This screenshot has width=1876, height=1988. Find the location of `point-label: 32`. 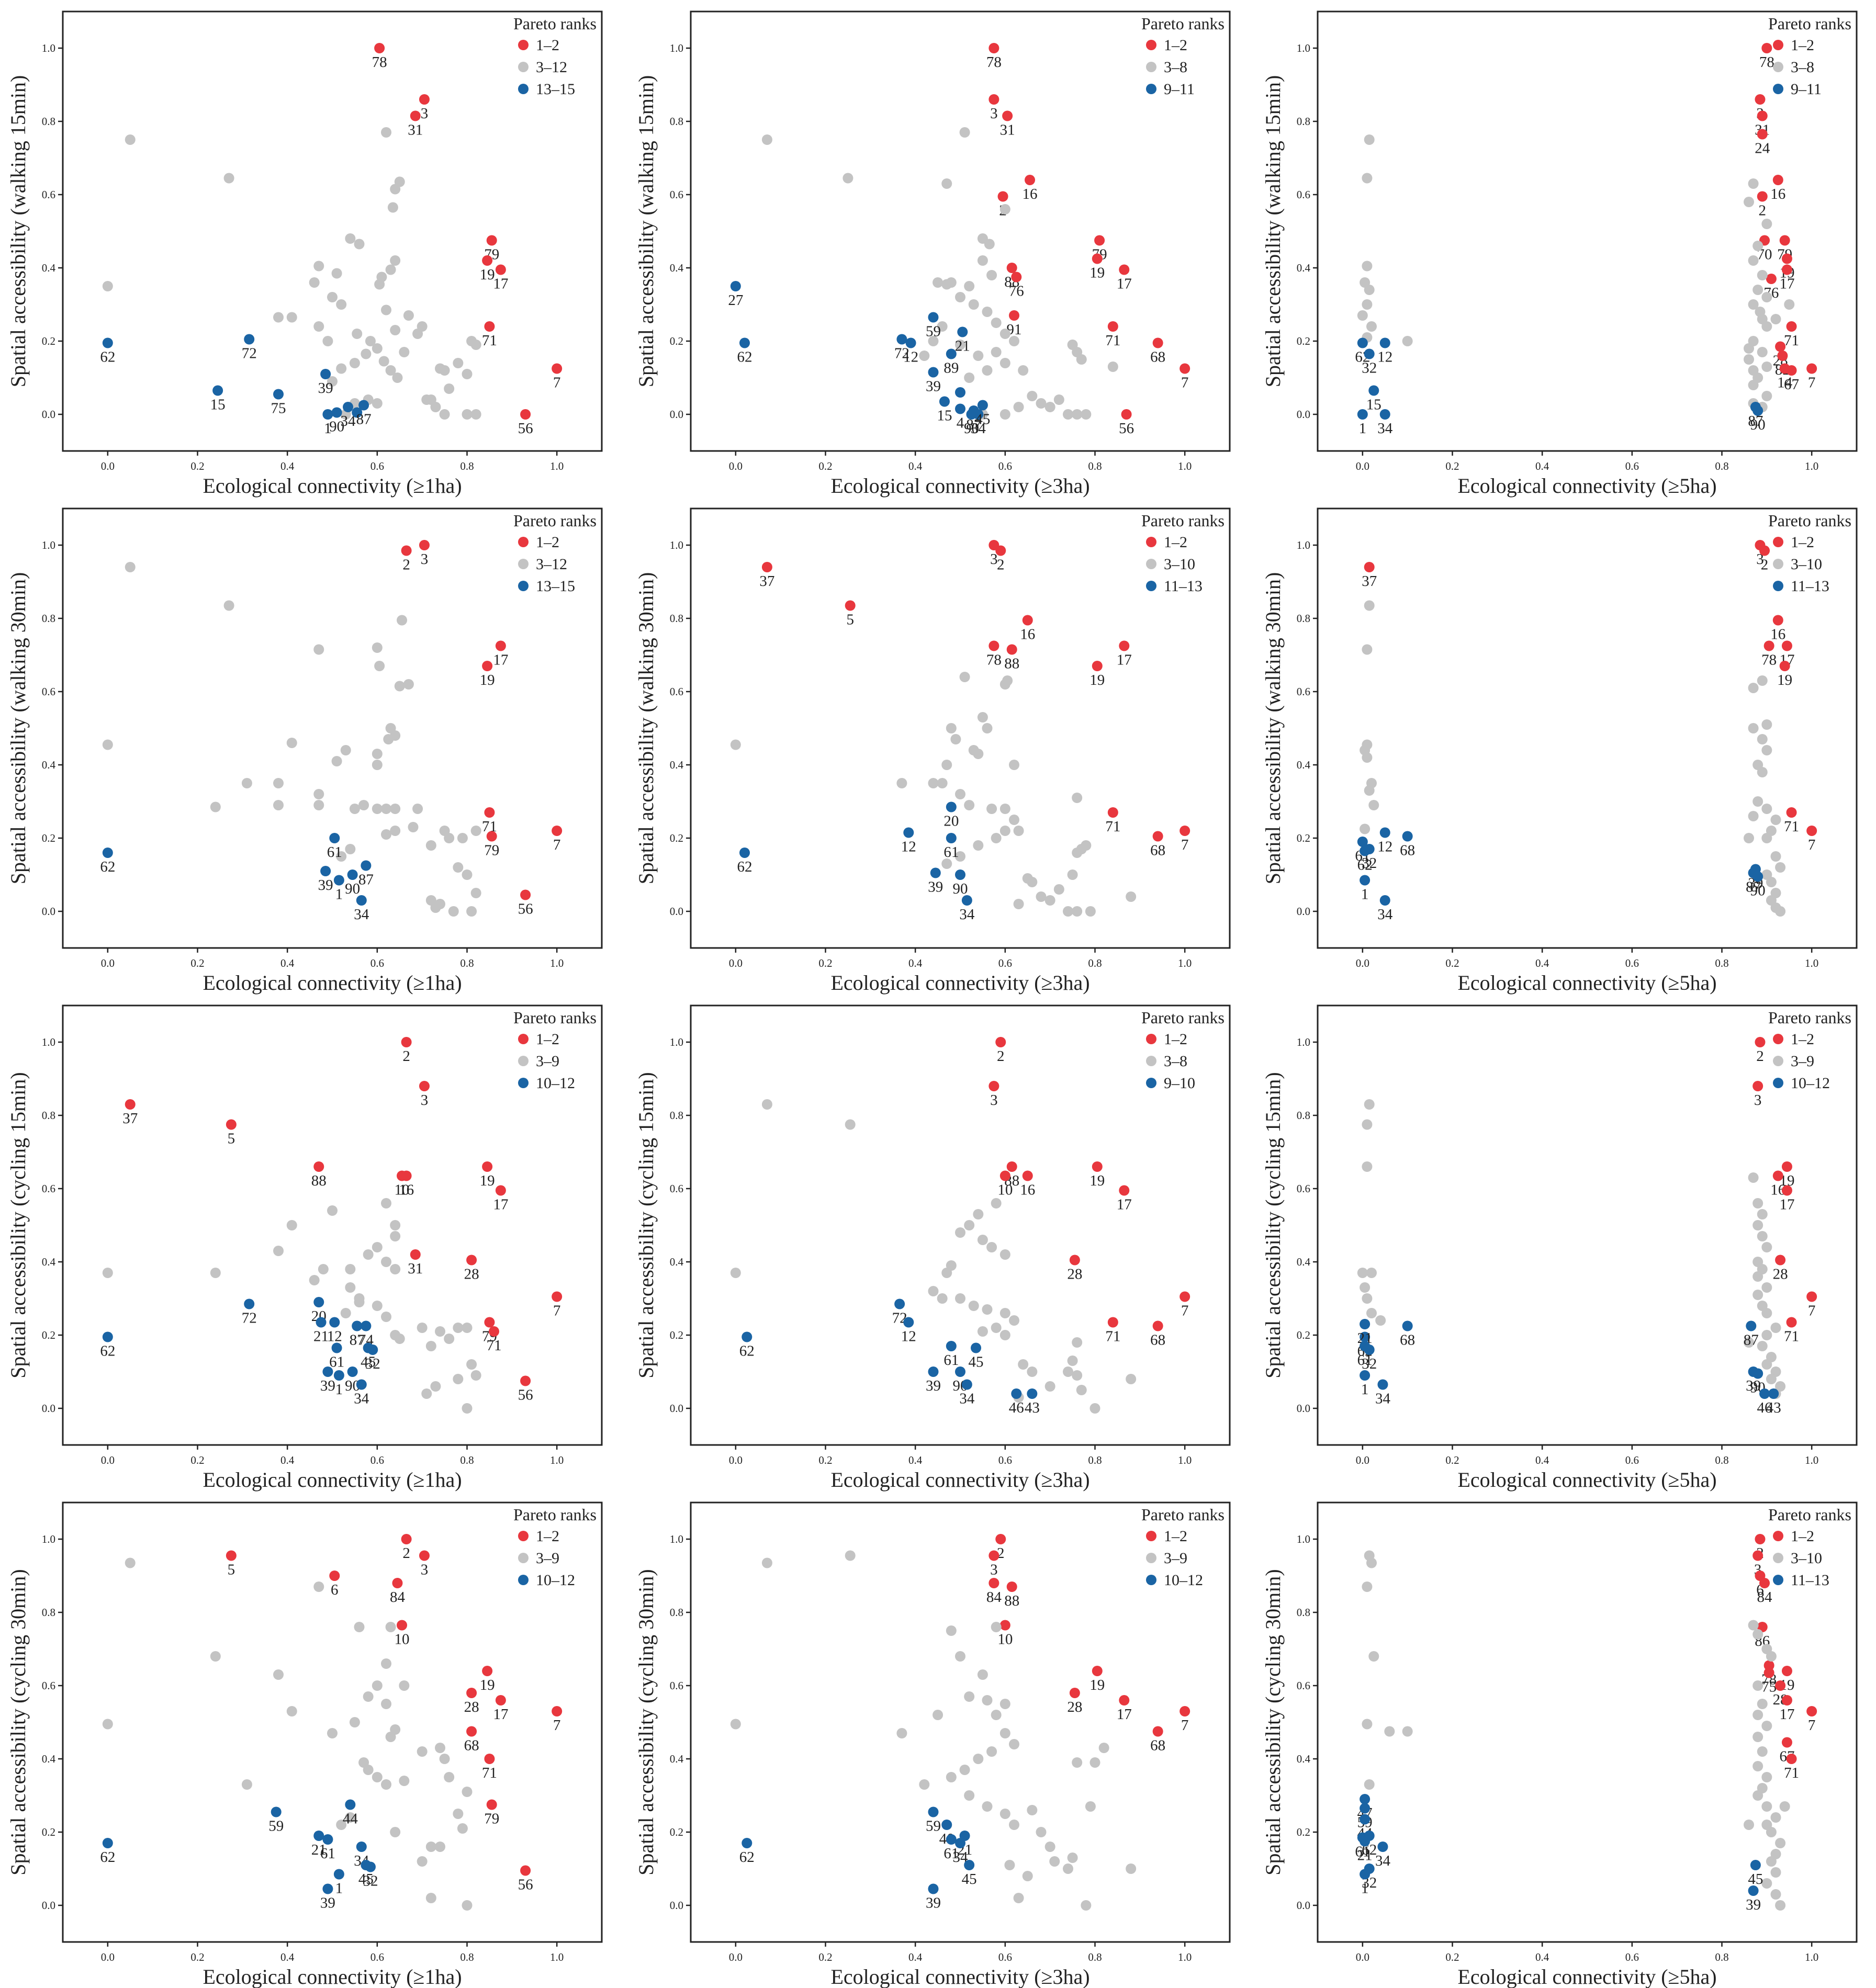

point-label: 32 is located at coordinates (1370, 369).